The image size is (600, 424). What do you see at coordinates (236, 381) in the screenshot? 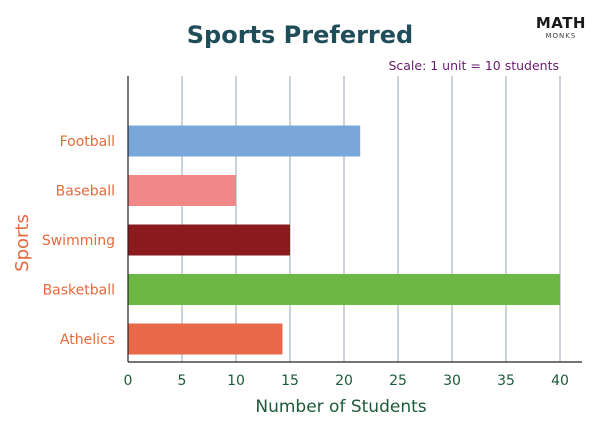
I see `x-tick-label: 10` at bounding box center [236, 381].